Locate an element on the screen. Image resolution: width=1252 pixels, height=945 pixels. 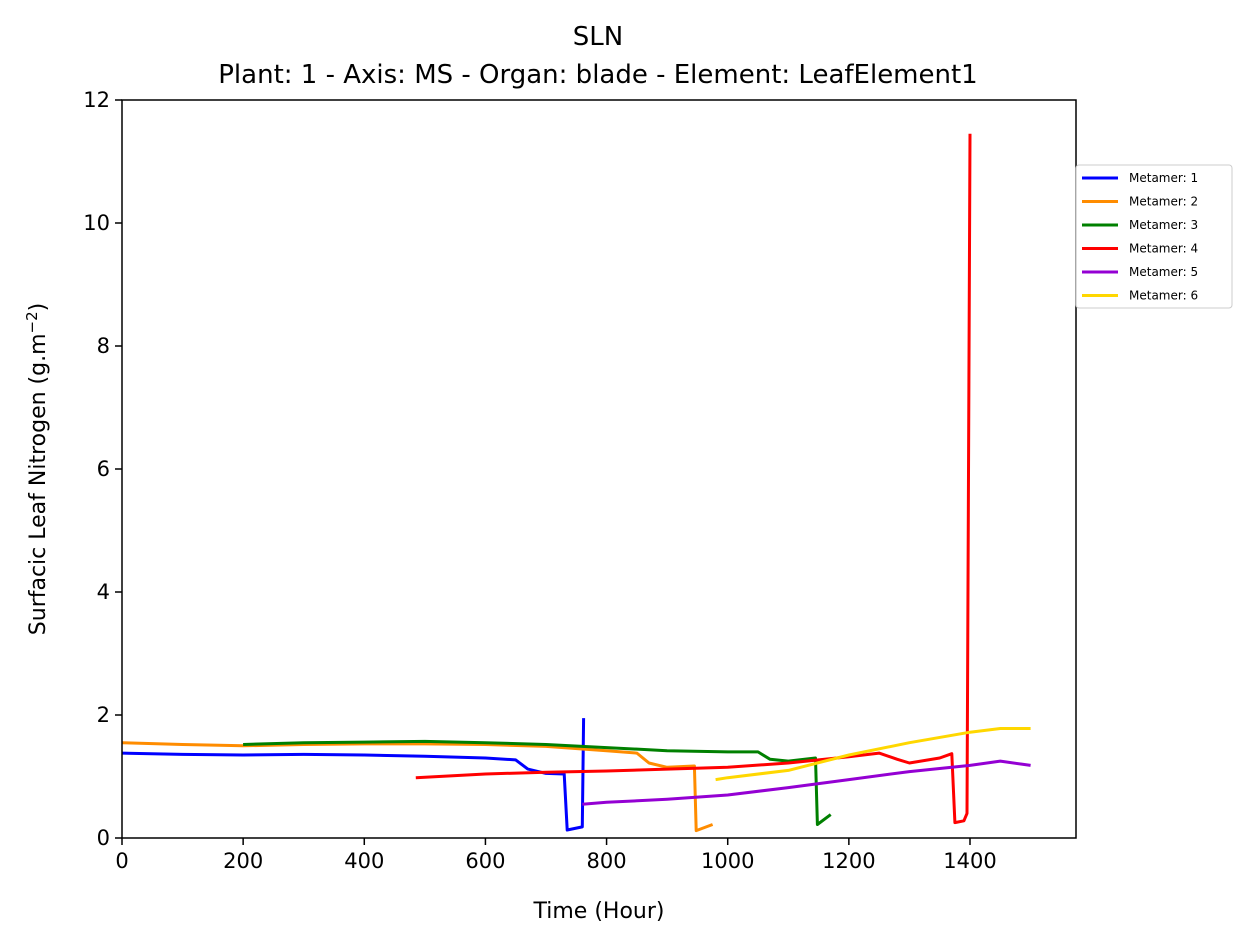
y-axis-label-main: Surfacic Leaf Nitrogen (g.m is located at coordinates (38, 484).